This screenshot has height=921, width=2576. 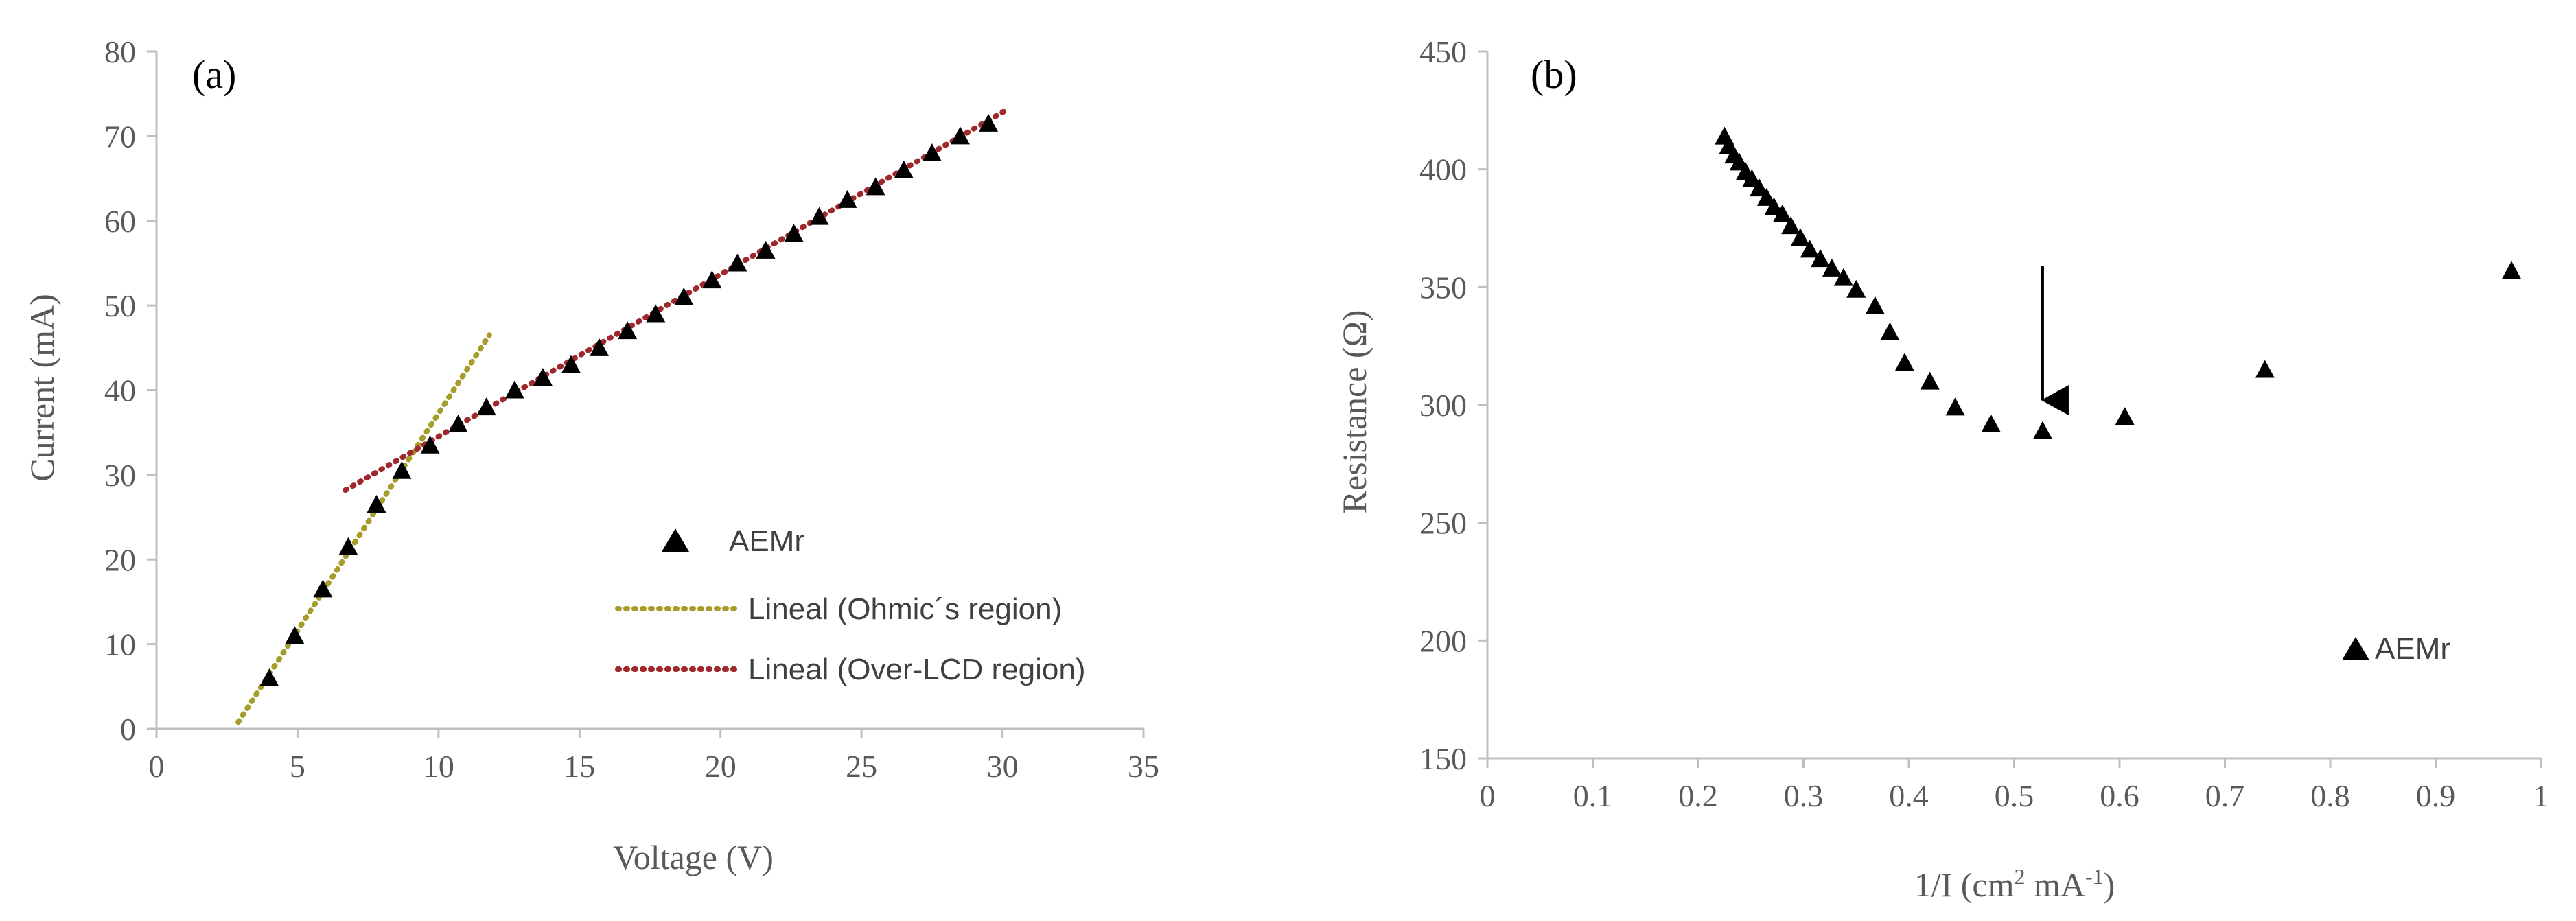 What do you see at coordinates (1443, 405) in the screenshot?
I see `panel-b-y-tick-label: 300` at bounding box center [1443, 405].